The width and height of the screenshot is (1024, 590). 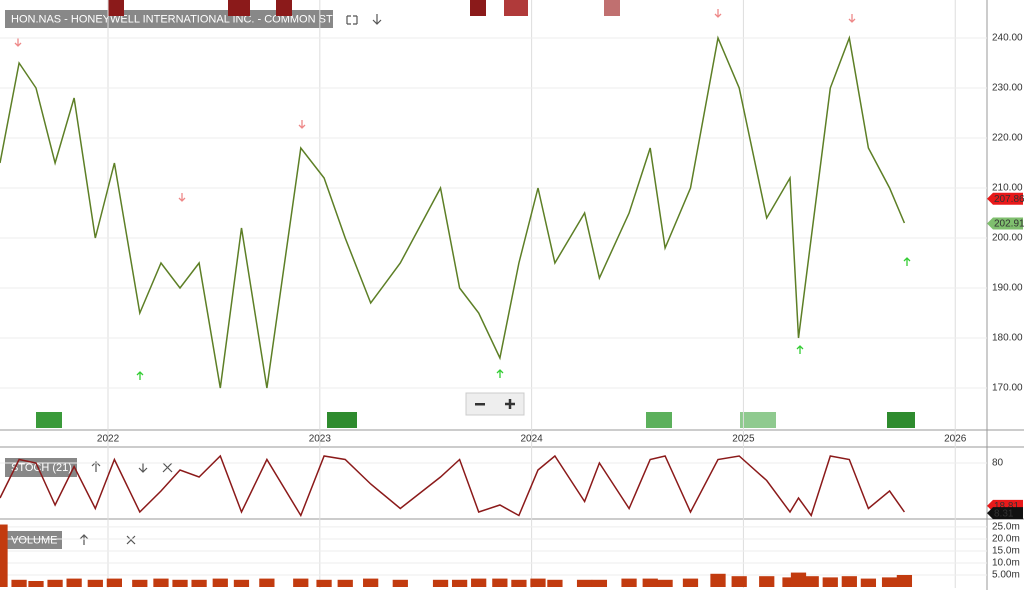 I want to click on fullscreen-icon, so click(x=352, y=20).